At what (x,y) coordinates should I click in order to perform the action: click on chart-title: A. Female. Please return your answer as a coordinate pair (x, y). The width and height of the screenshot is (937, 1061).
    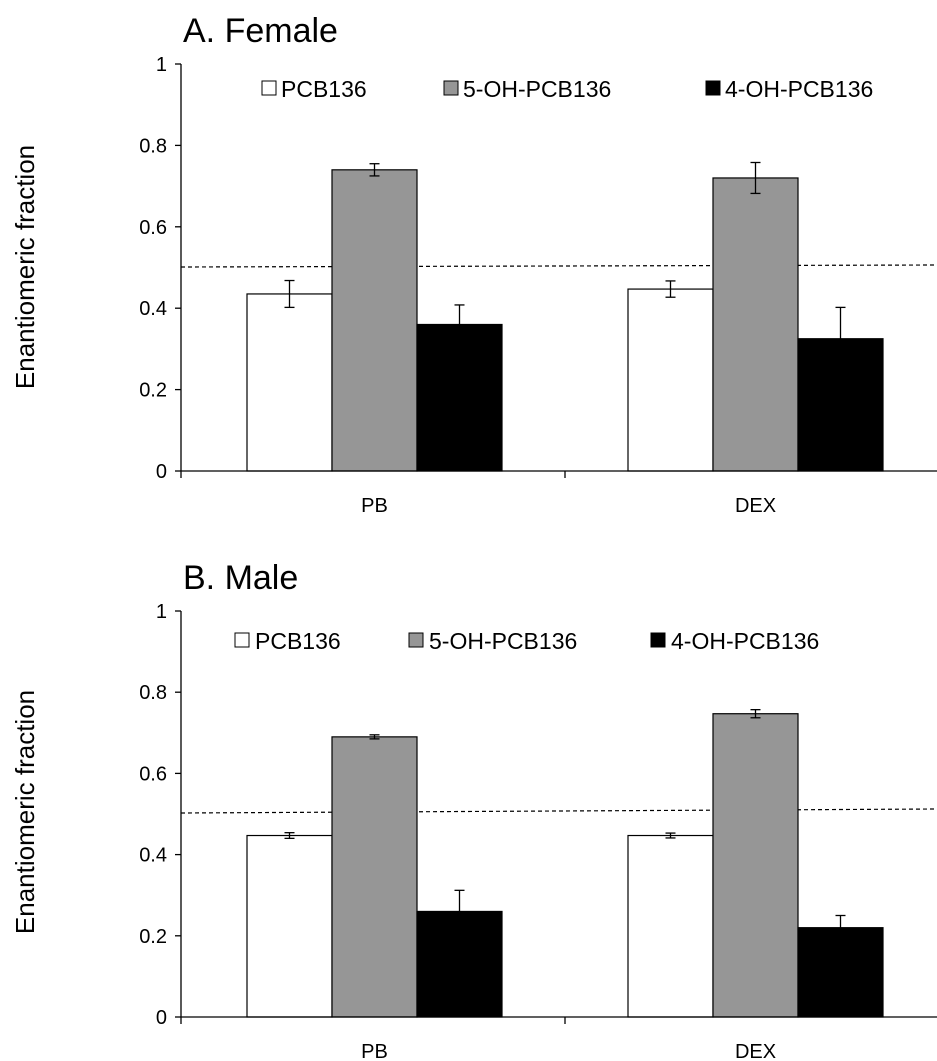
    Looking at the image, I should click on (260, 31).